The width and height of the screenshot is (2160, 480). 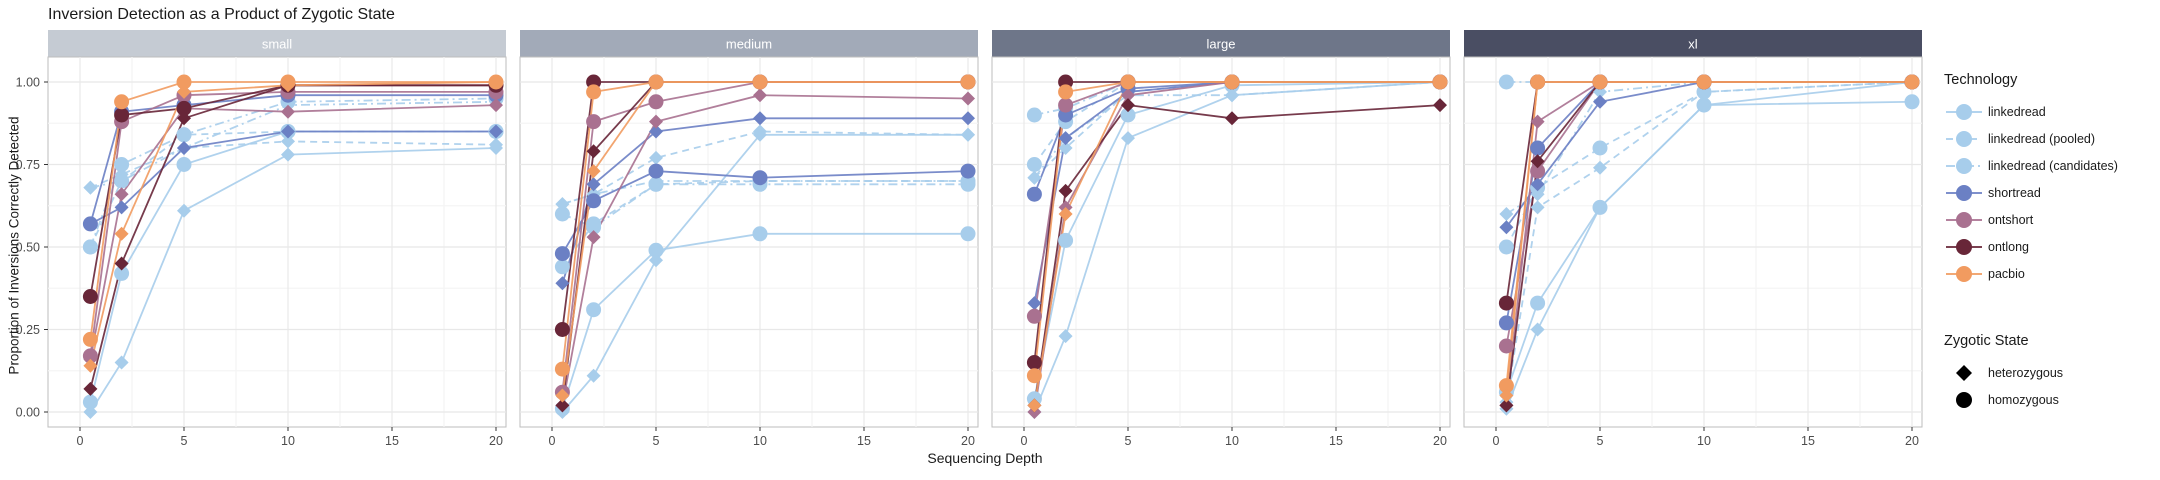 What do you see at coordinates (2011, 219) in the screenshot?
I see `legend-label: ontshort` at bounding box center [2011, 219].